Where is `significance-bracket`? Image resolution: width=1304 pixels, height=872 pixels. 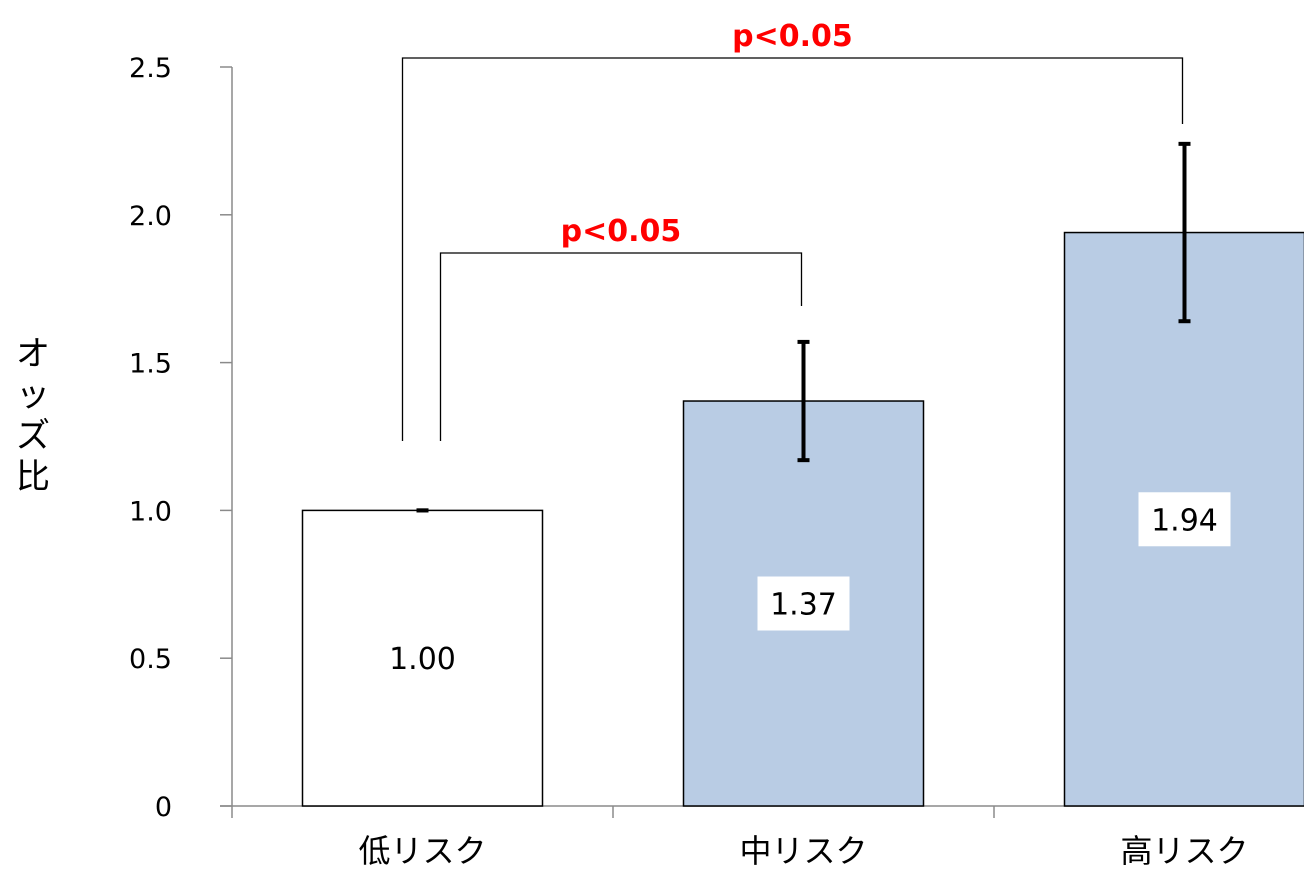 significance-bracket is located at coordinates (621, 346).